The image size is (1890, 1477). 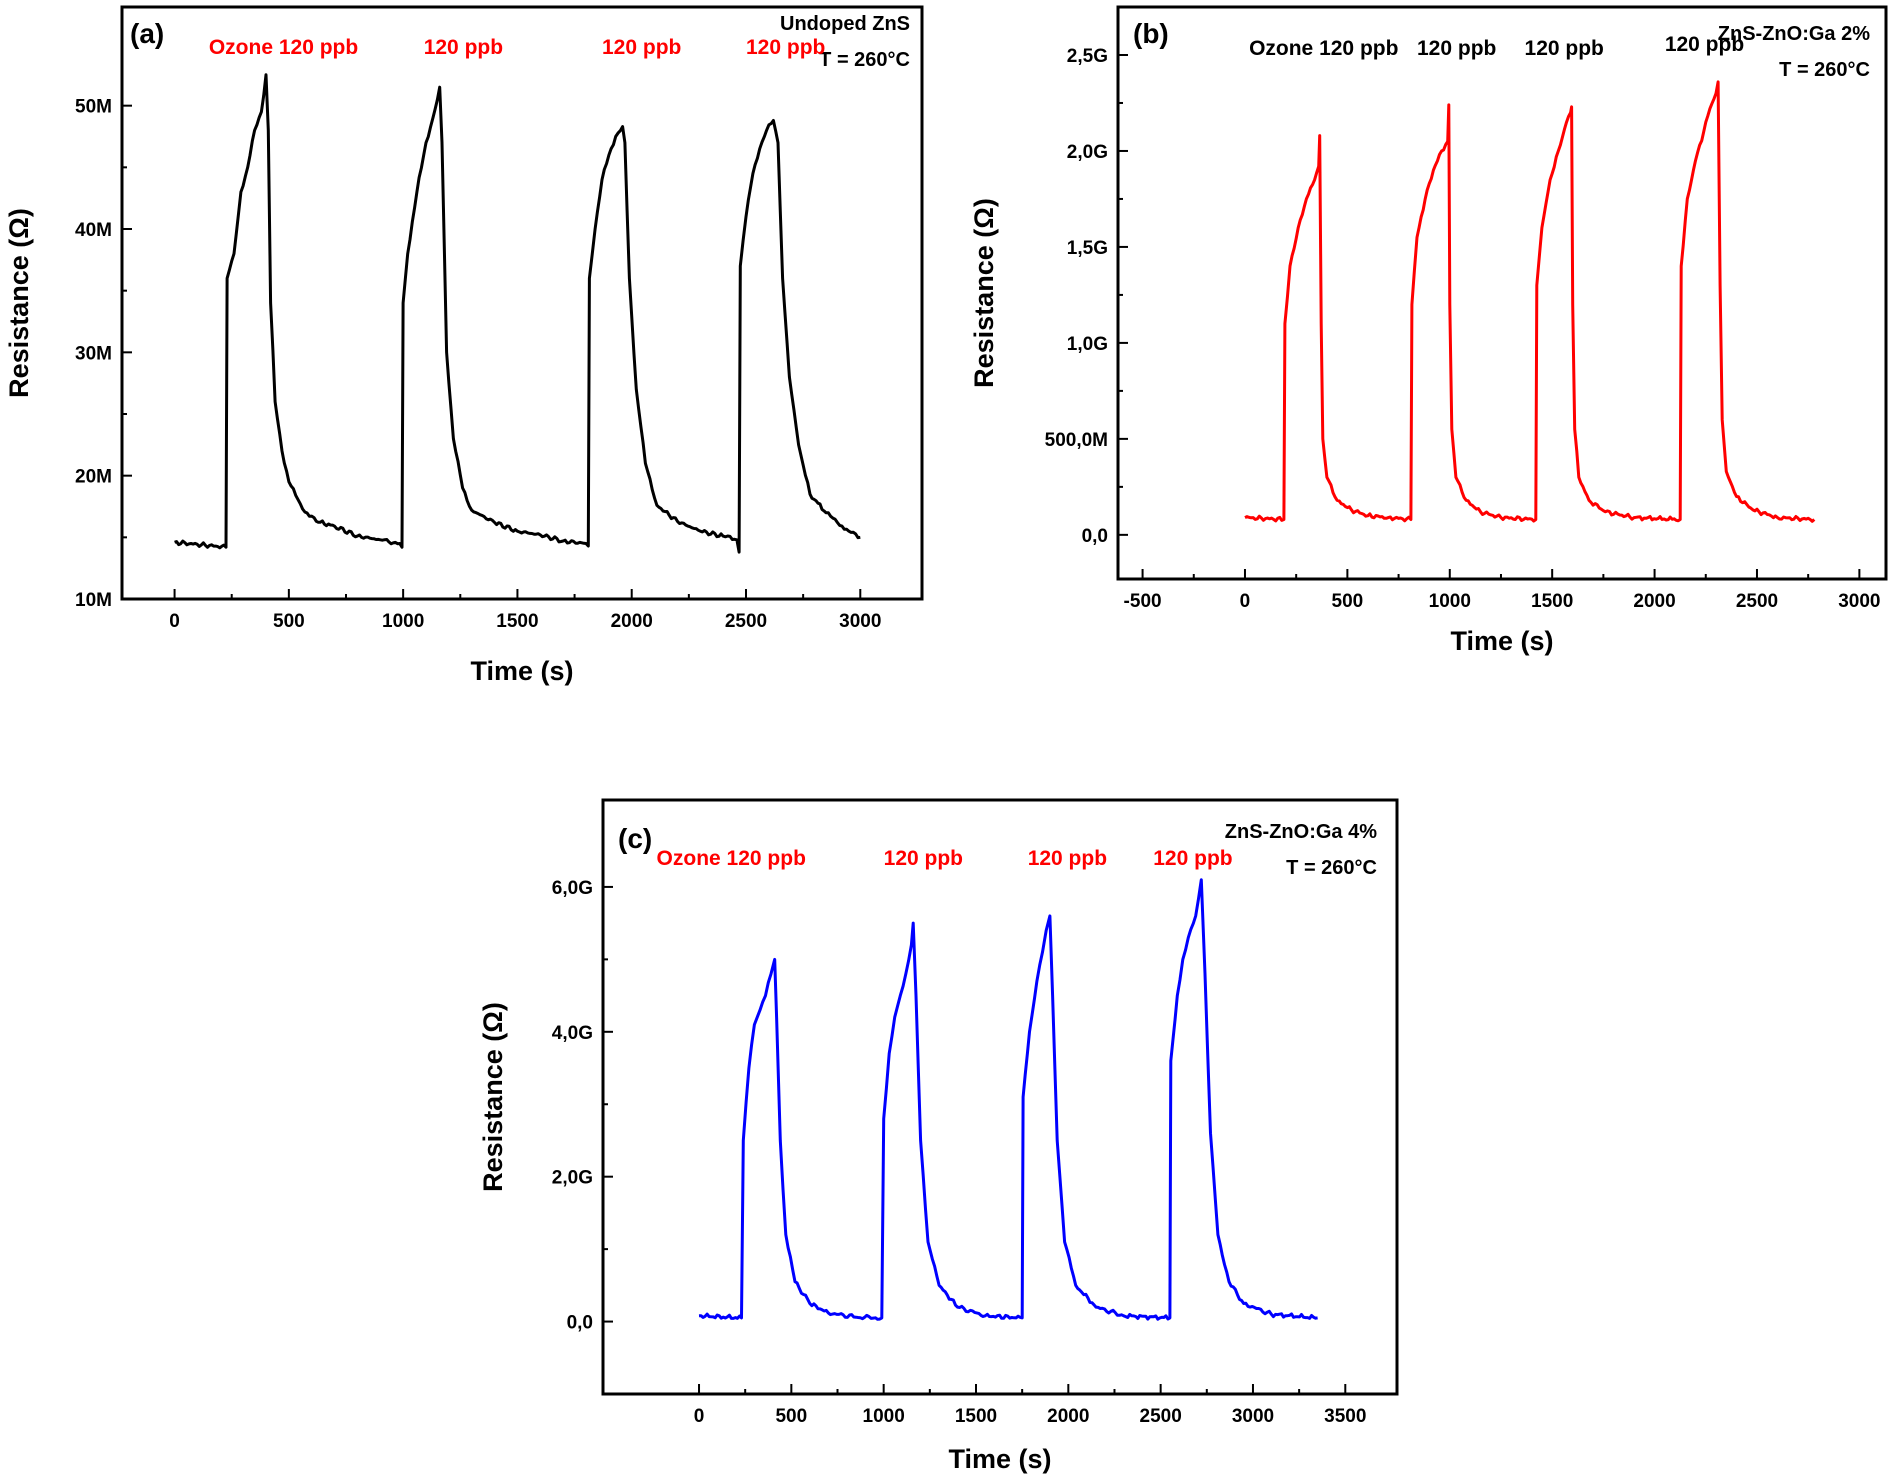 I want to click on x-tick-label-c: 0, so click(x=699, y=1416).